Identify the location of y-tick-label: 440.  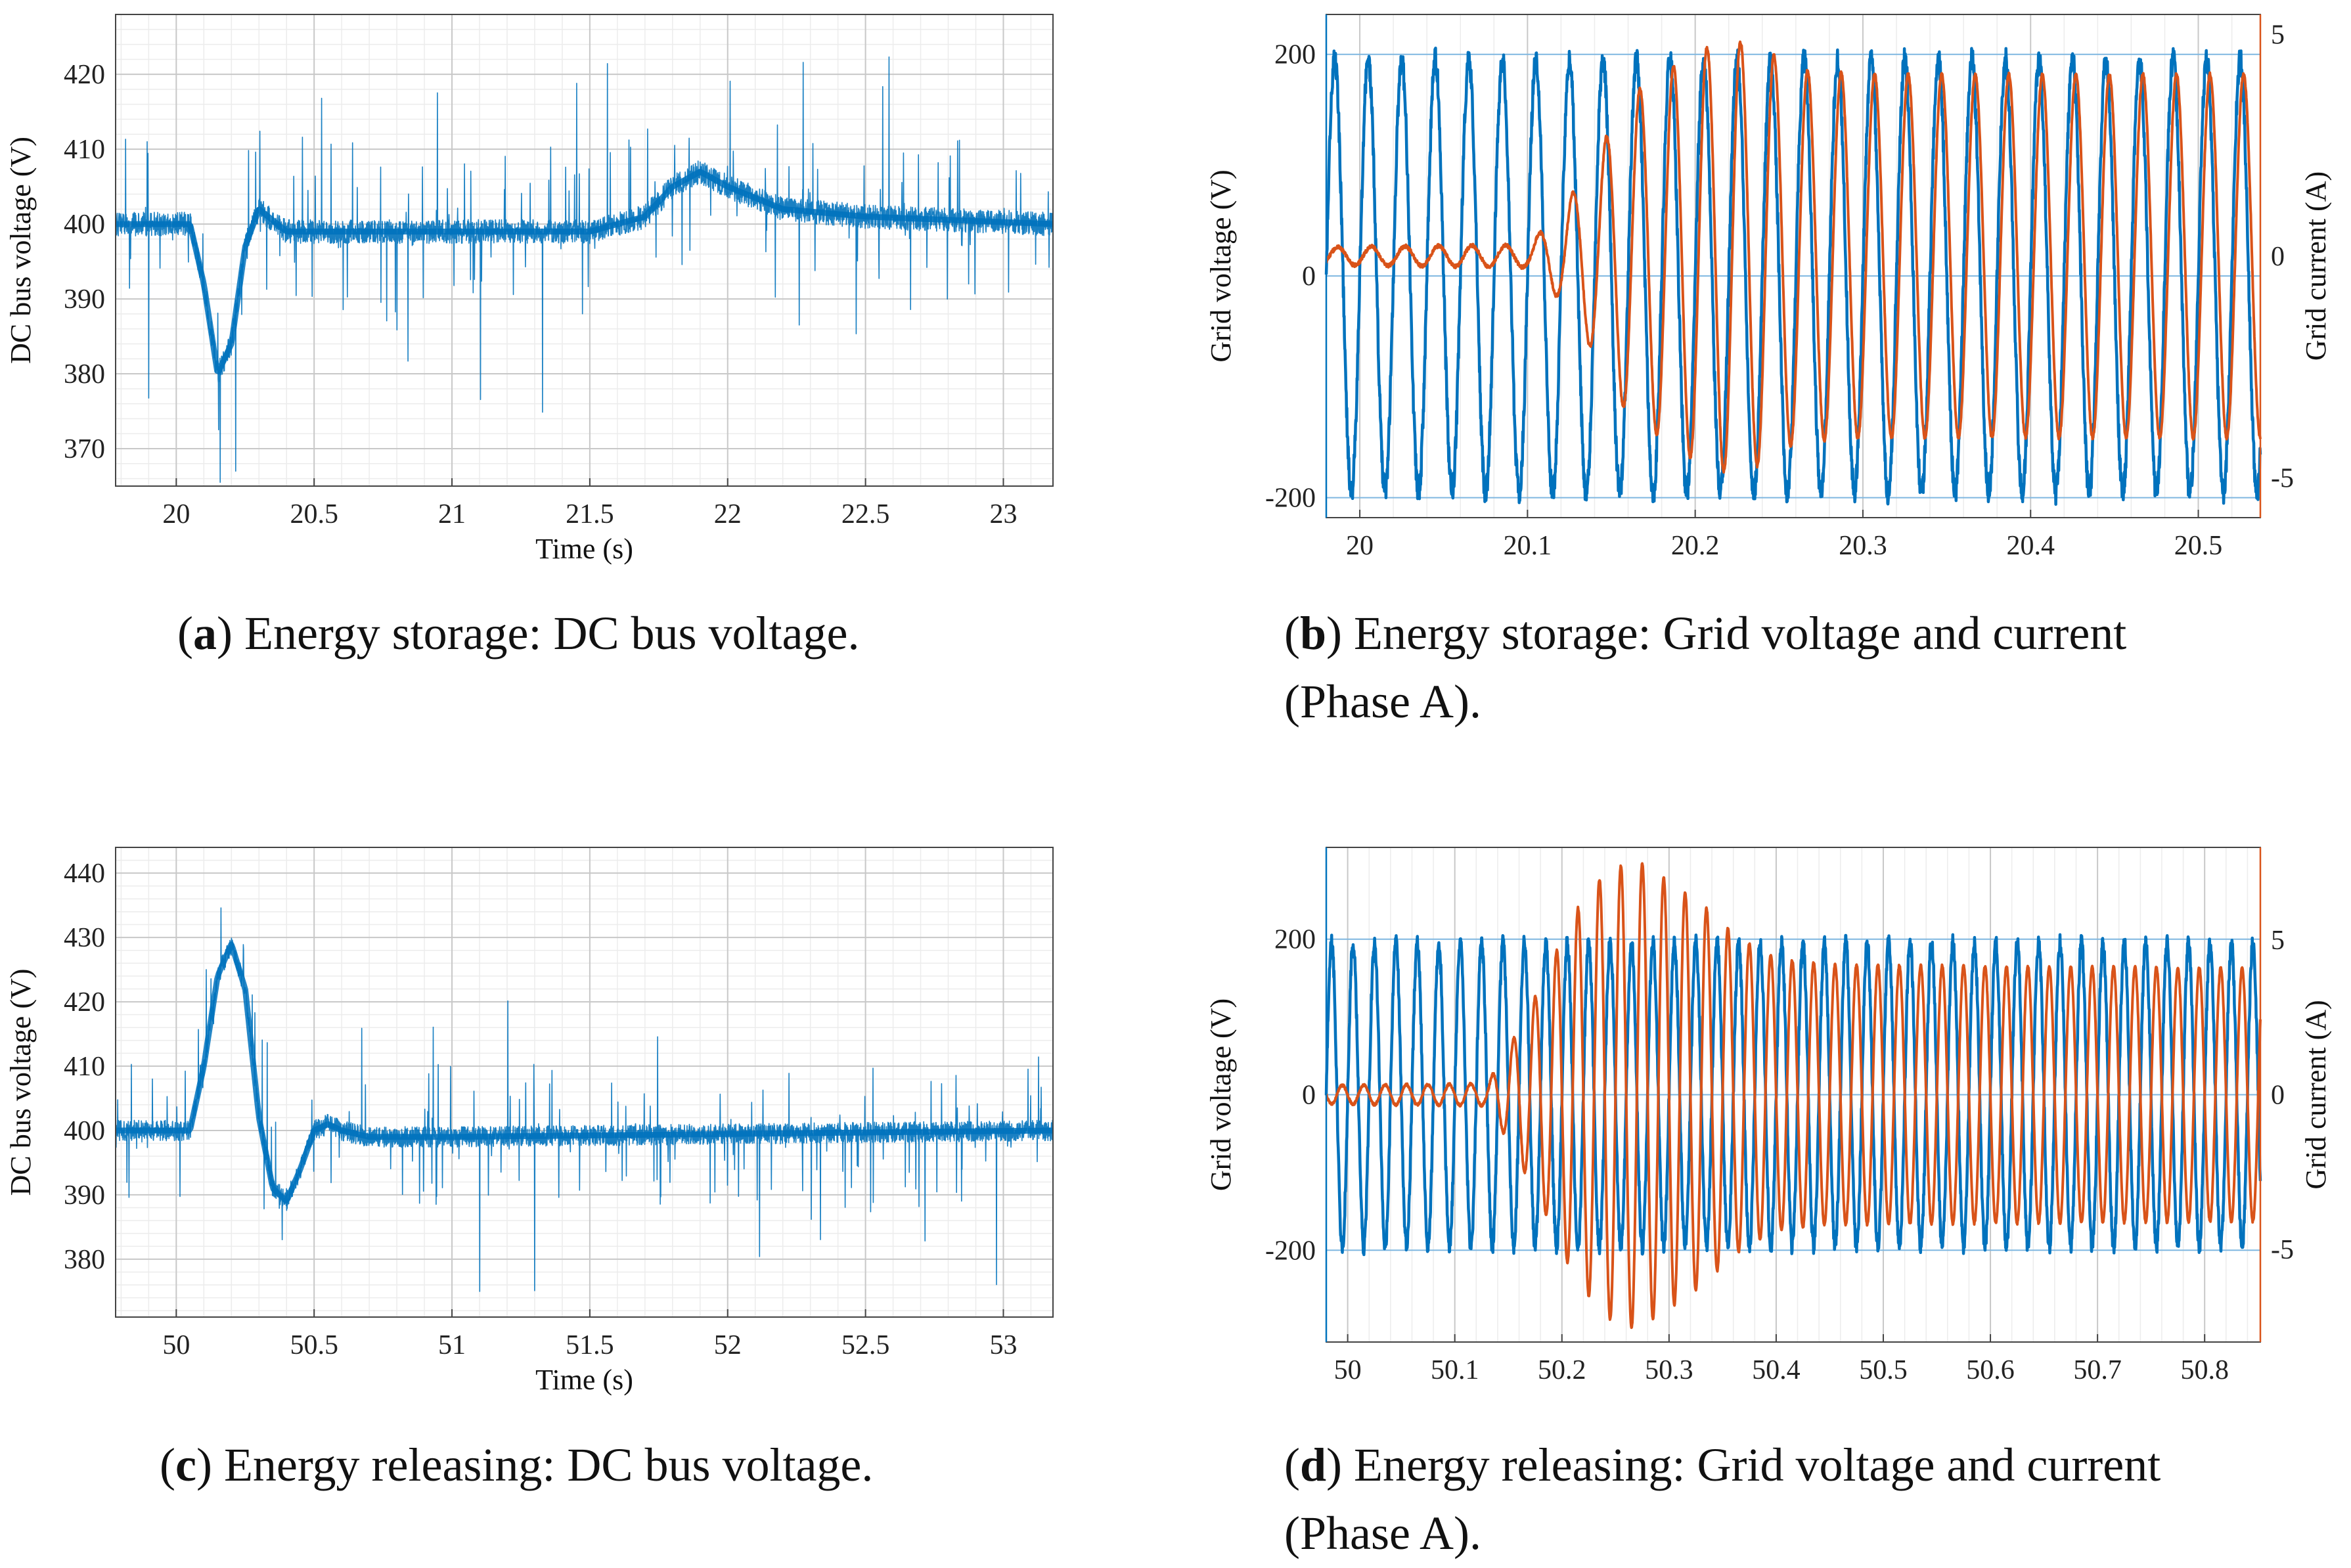
(85, 874).